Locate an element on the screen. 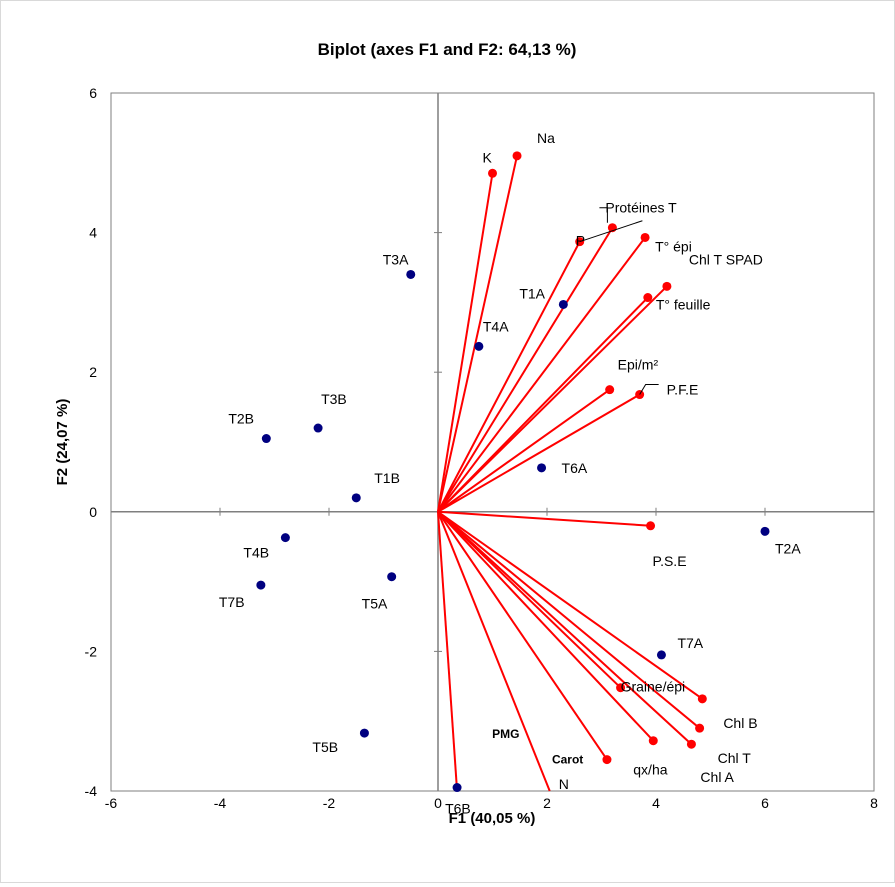 This screenshot has width=895, height=887. label-leader-lines is located at coordinates (619, 301).